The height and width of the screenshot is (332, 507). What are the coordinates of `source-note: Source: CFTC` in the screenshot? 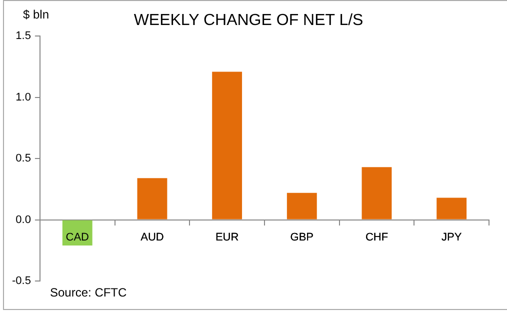 It's located at (89, 292).